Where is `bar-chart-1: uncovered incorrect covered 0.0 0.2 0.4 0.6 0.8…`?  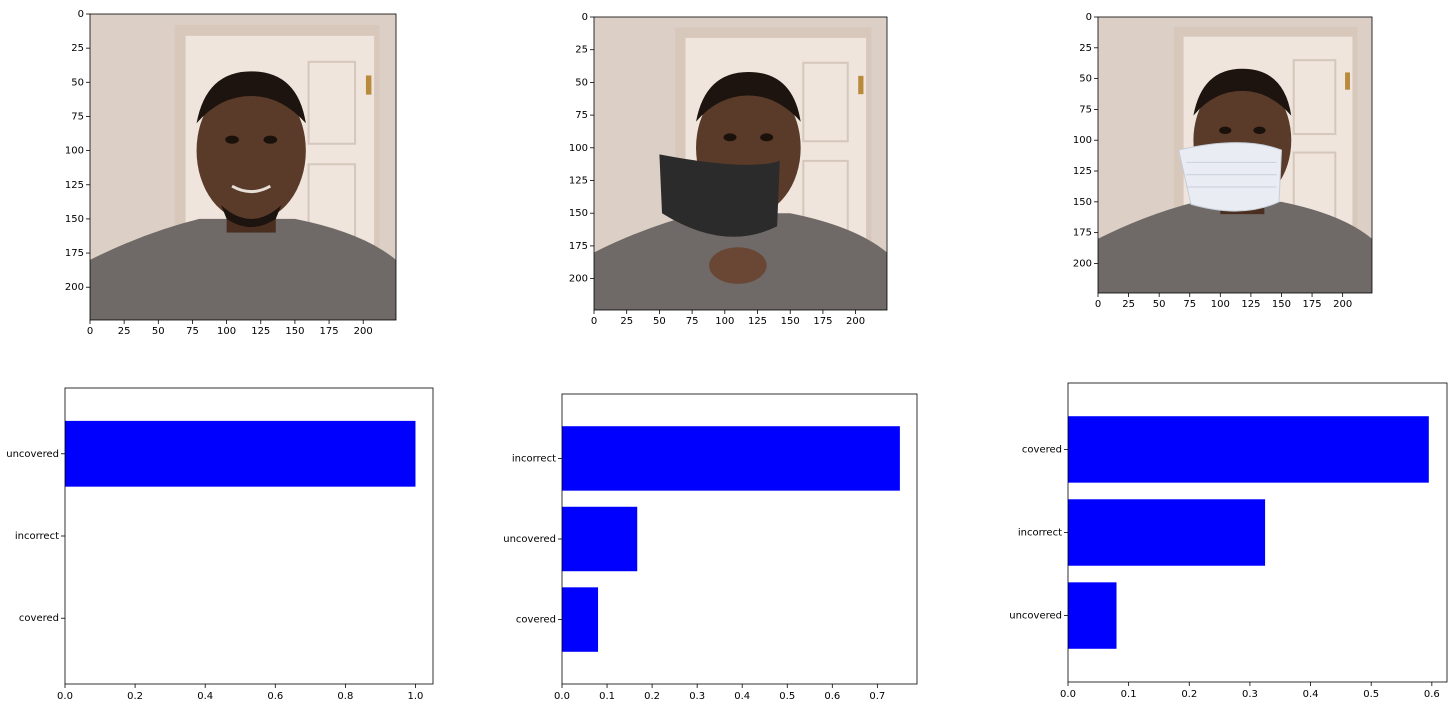
bar-chart-1: uncovered incorrect covered 0.0 0.2 0.4 0.6 0.8… is located at coordinates (220, 544).